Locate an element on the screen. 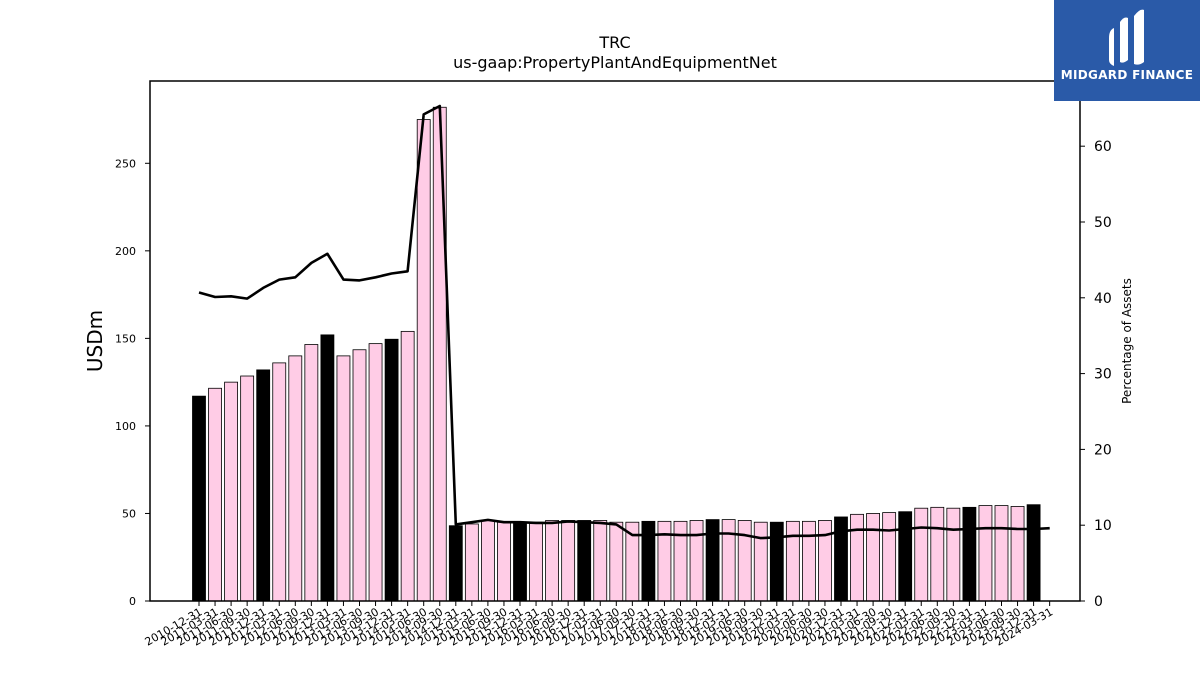 This screenshot has width=1200, height=675. y2-tick-label: 60 is located at coordinates (1103, 147).